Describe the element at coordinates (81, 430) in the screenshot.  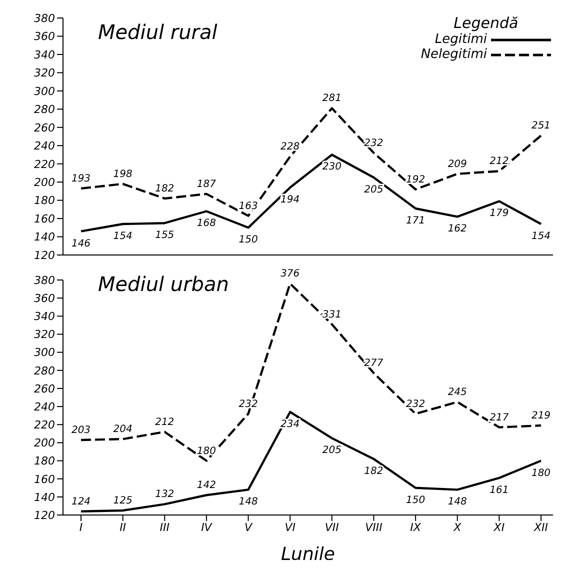
I see `data-label: 203` at that location.